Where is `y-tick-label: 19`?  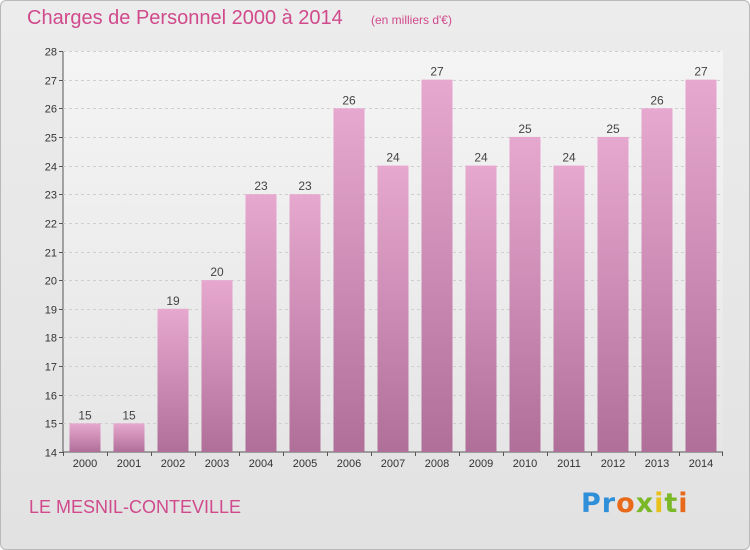 y-tick-label: 19 is located at coordinates (51, 311).